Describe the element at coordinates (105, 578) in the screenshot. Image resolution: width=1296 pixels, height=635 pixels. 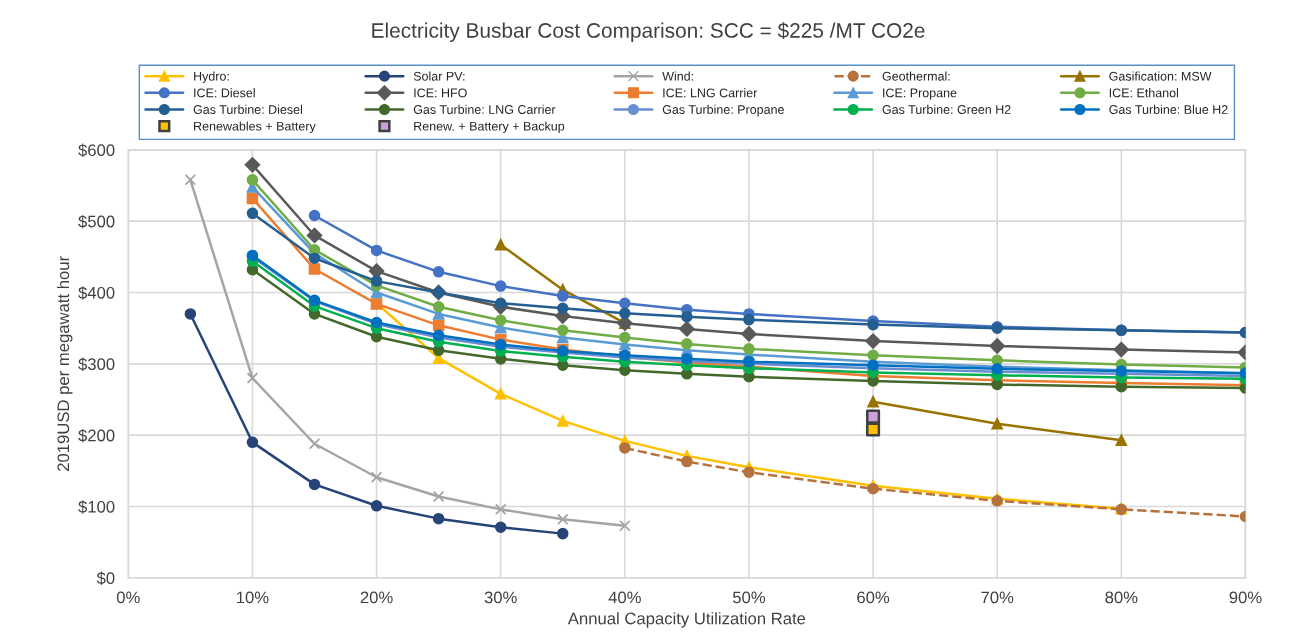
I see `y-tick-label: $0` at that location.